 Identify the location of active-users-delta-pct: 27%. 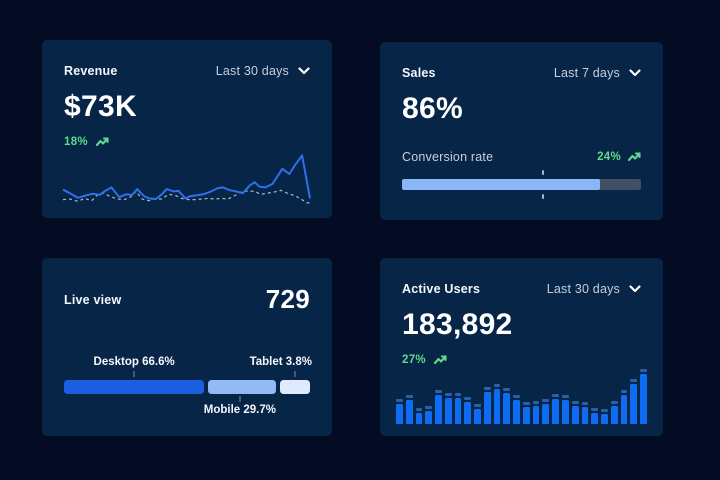
(414, 360).